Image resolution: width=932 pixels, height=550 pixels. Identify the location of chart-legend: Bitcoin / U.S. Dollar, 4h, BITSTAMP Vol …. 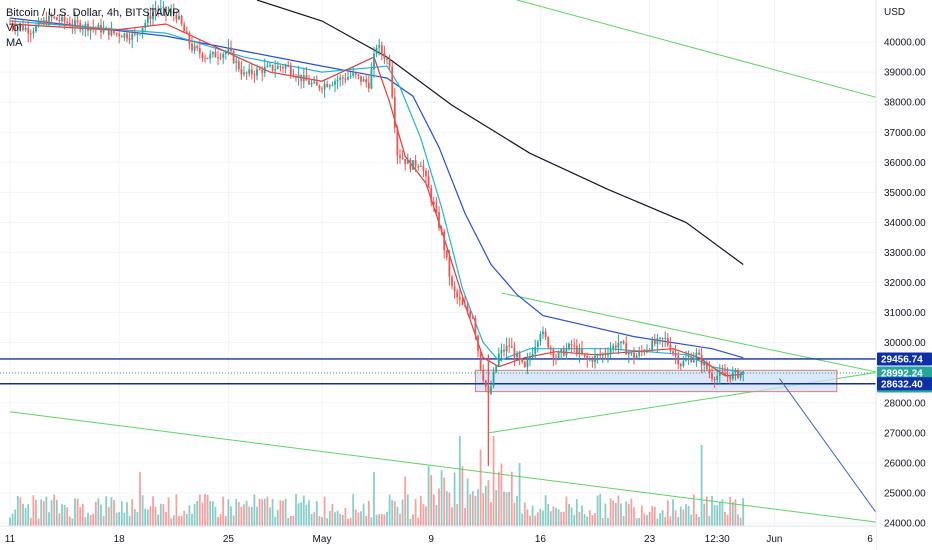
(92, 28).